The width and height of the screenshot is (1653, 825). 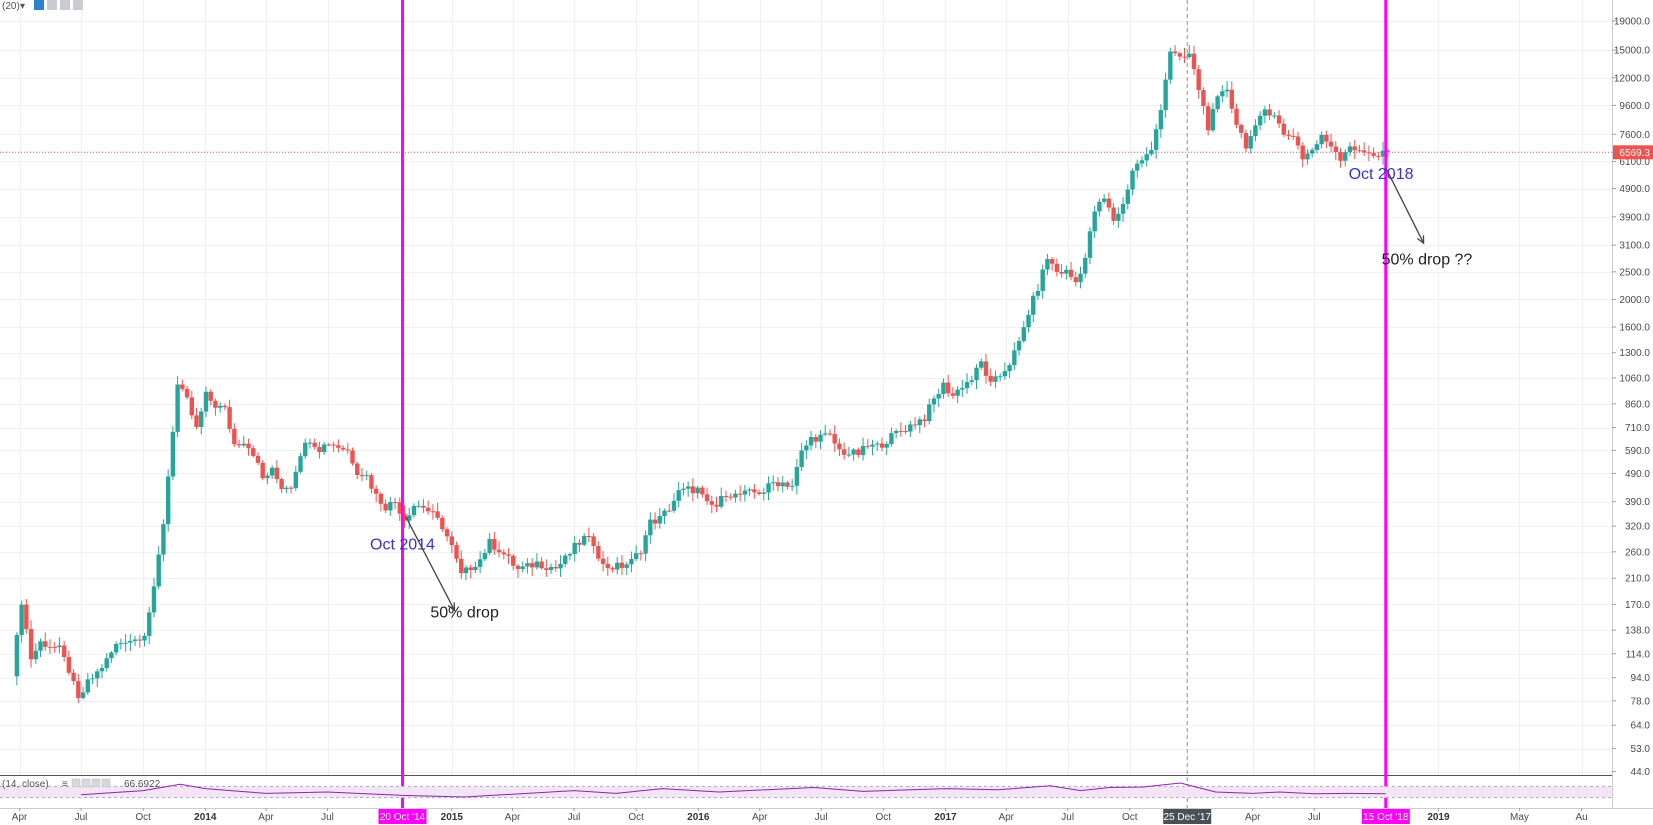 What do you see at coordinates (42, 6) in the screenshot?
I see `series-toolbar: (20) ▾` at bounding box center [42, 6].